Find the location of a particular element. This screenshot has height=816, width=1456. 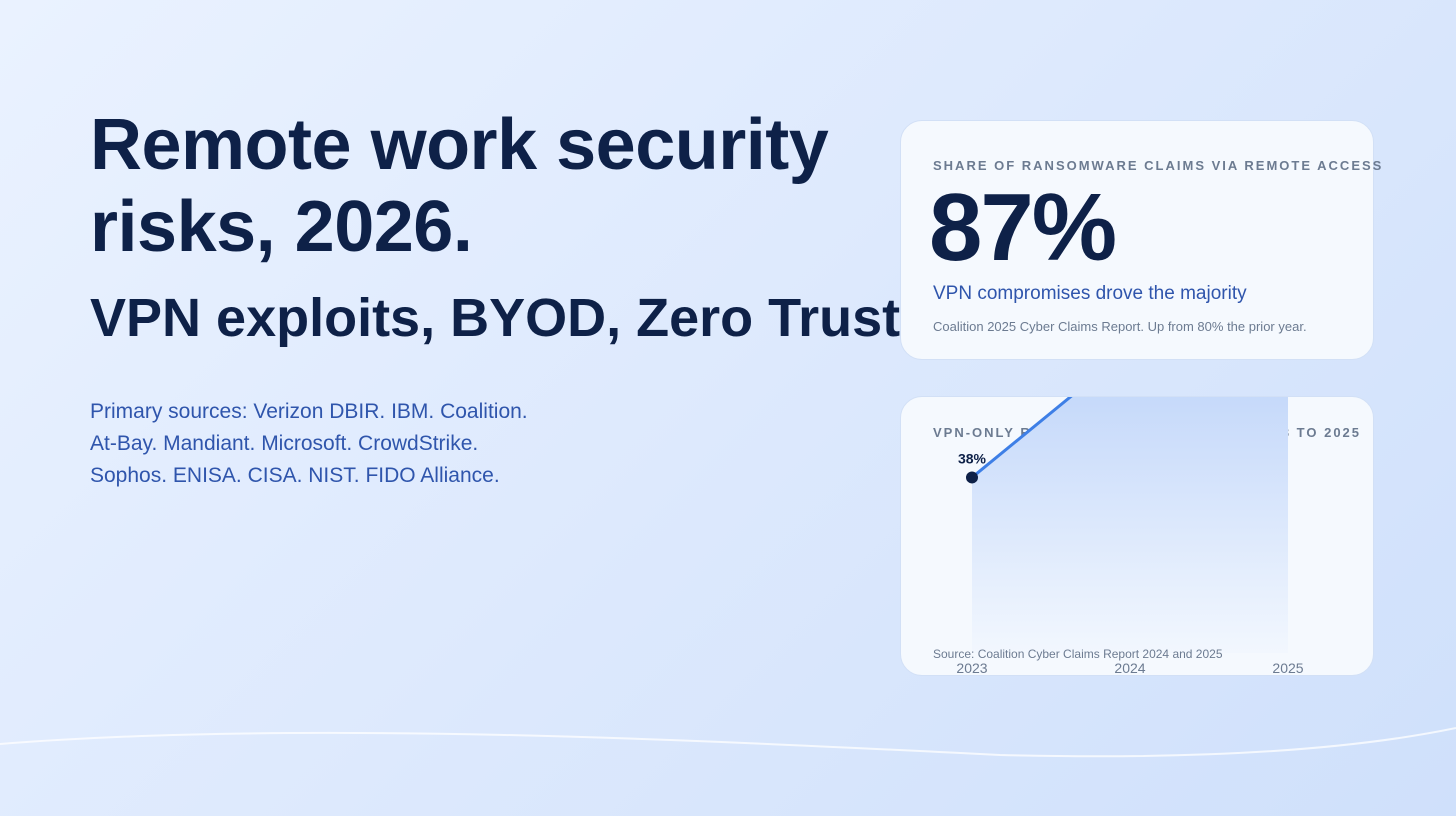

data-label-2023: 38% is located at coordinates (972, 458).